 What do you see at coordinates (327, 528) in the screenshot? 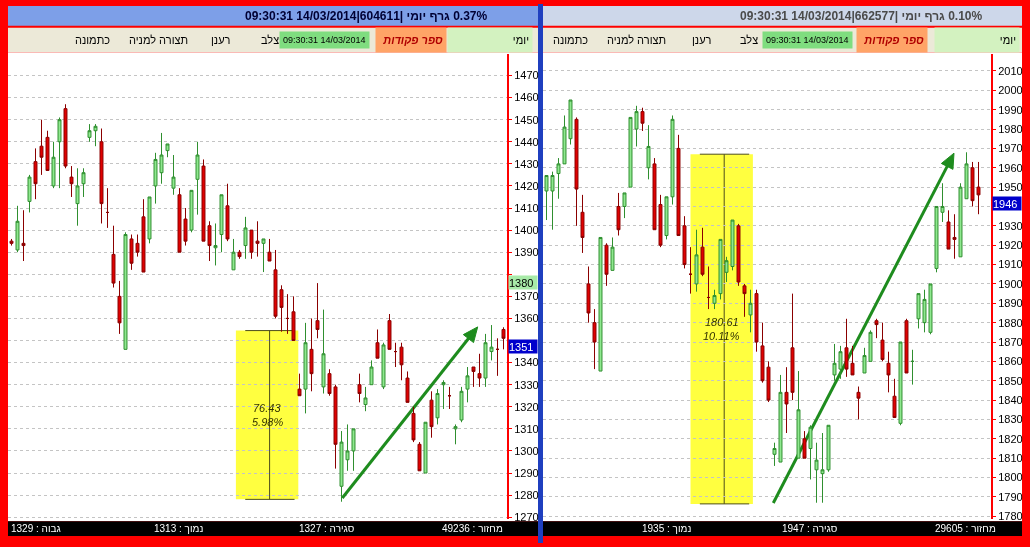
I see `text: 1327 : סגירה` at bounding box center [327, 528].